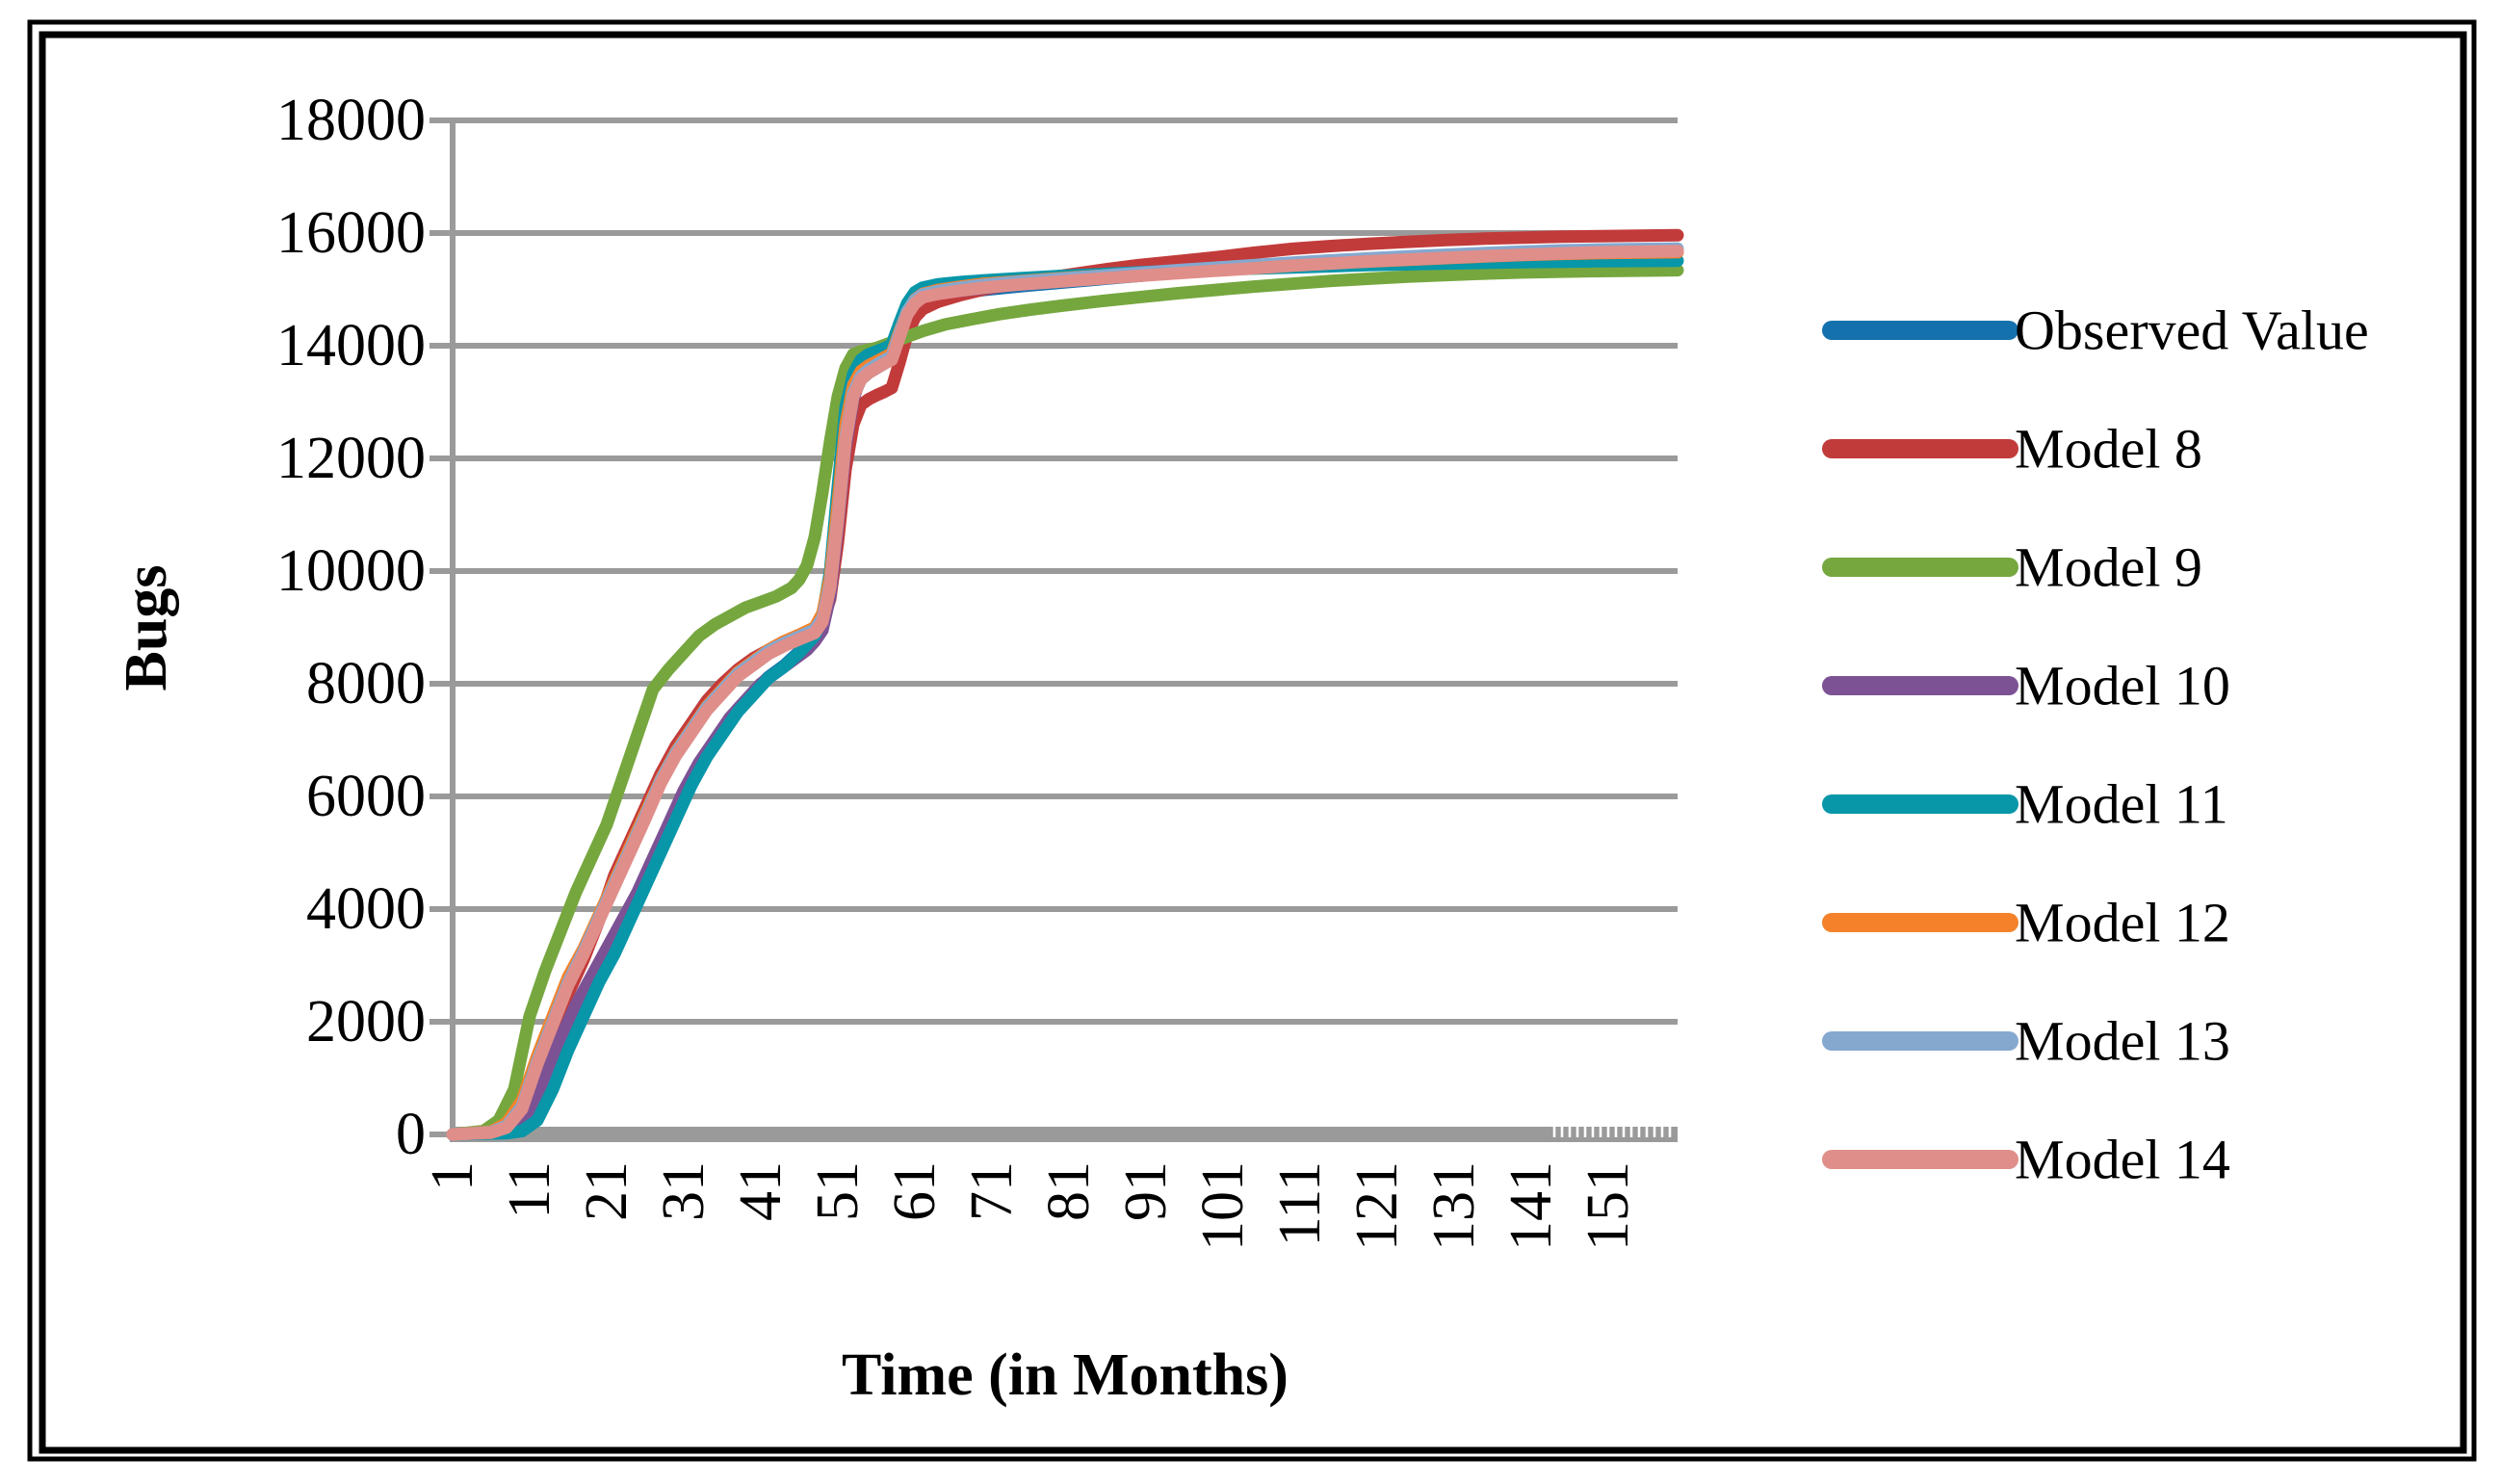 The height and width of the screenshot is (1484, 2500). What do you see at coordinates (351, 571) in the screenshot?
I see `y-tick-label-10000: 10000` at bounding box center [351, 571].